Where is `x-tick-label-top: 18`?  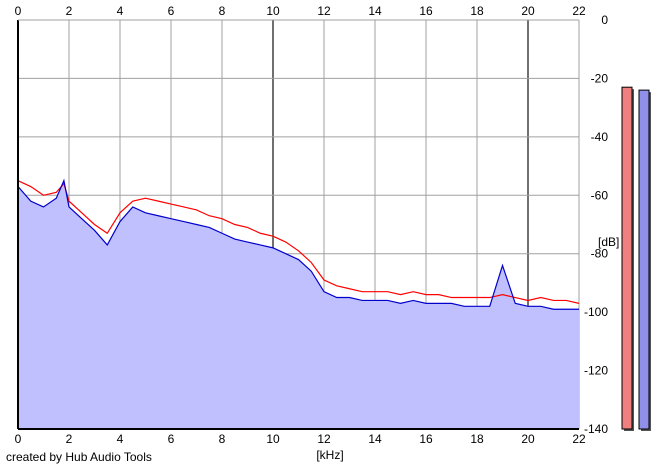
x-tick-label-top: 18 is located at coordinates (477, 11).